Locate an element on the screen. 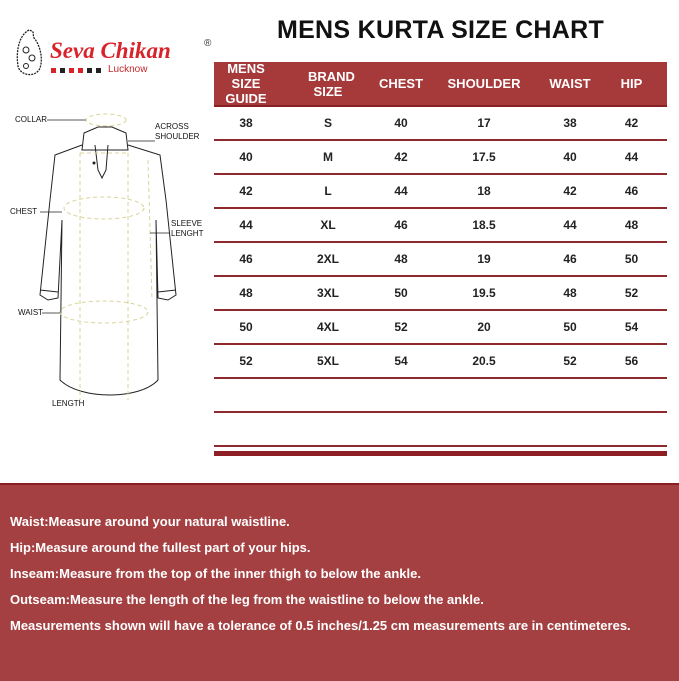  header-hip: HIP is located at coordinates (631, 83).